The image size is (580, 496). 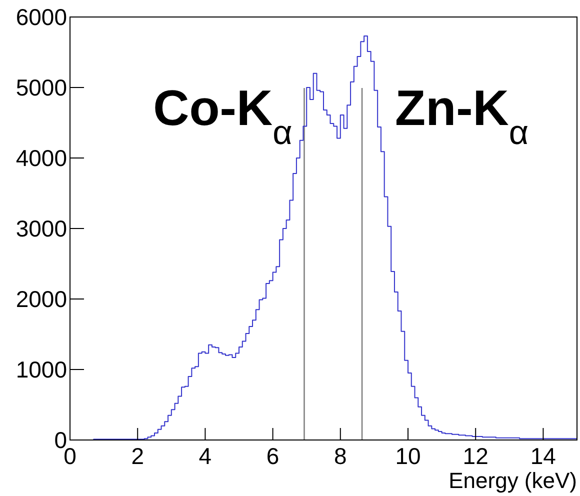 What do you see at coordinates (41, 17) in the screenshot?
I see `y-tick-label: 6000` at bounding box center [41, 17].